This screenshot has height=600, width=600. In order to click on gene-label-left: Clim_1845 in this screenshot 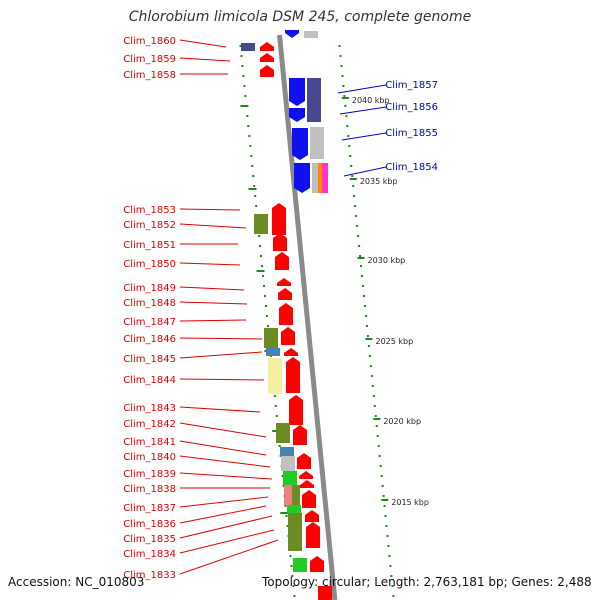, I will do `click(149, 359)`.